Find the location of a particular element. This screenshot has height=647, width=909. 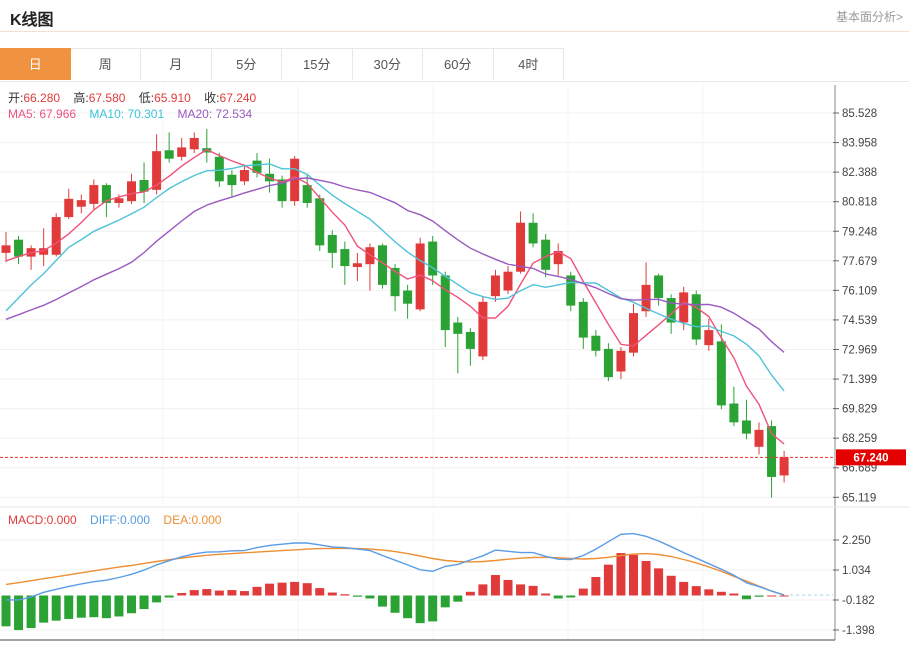

y-axis-label: 65.119 is located at coordinates (859, 498).